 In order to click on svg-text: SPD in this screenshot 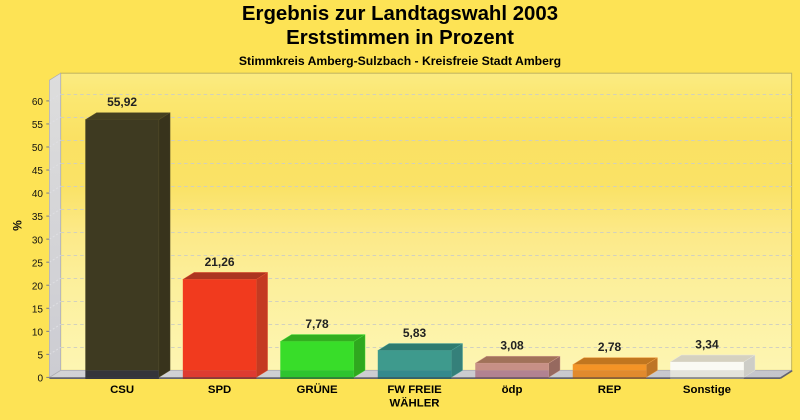, I will do `click(219, 390)`.